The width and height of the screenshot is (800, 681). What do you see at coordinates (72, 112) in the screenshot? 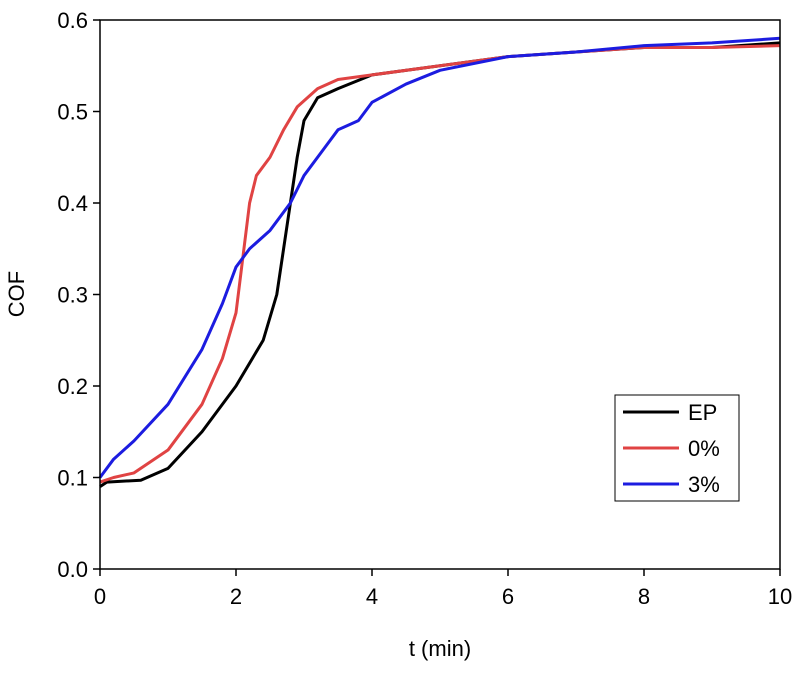
I see `y-tick-label: 0.5` at bounding box center [72, 112].